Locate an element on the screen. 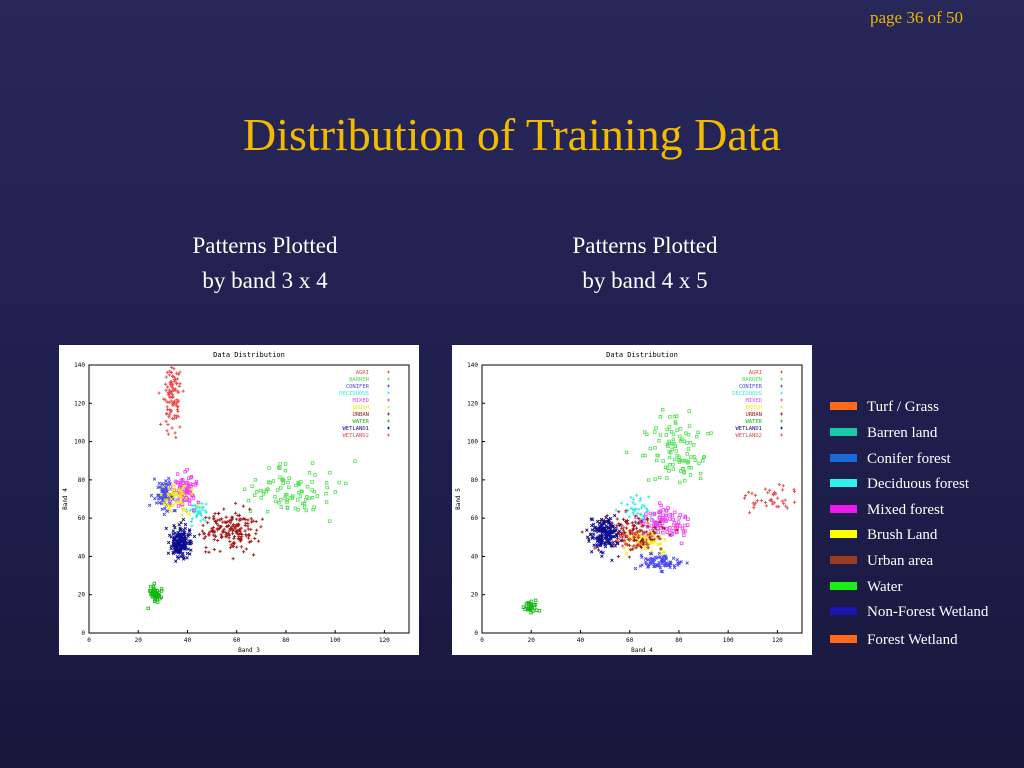 The width and height of the screenshot is (1024, 768). x-tick-label: 60 is located at coordinates (630, 640).